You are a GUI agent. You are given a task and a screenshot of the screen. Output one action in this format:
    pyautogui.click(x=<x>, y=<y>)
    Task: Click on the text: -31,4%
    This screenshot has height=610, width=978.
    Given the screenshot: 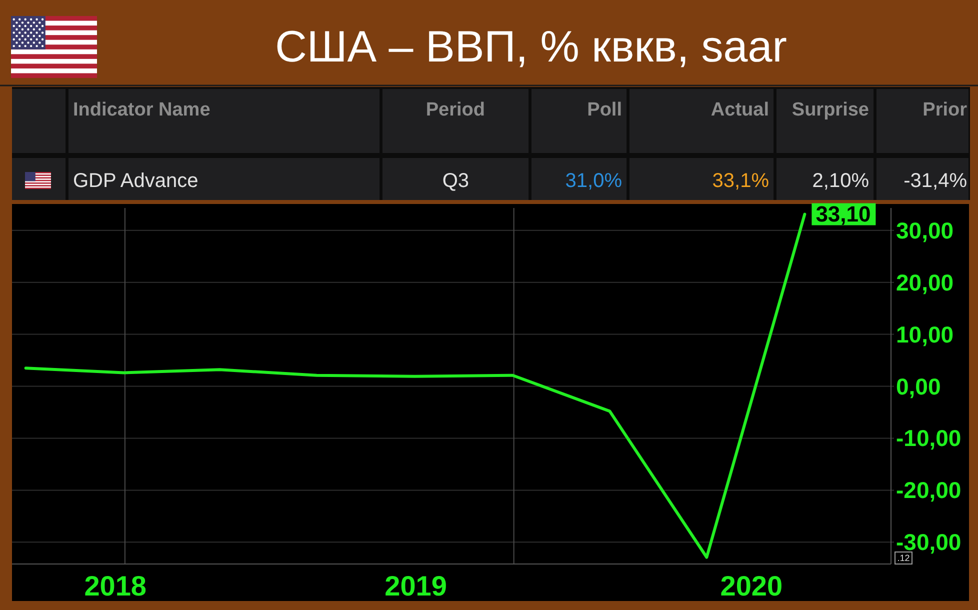 What is the action you would take?
    pyautogui.click(x=936, y=181)
    